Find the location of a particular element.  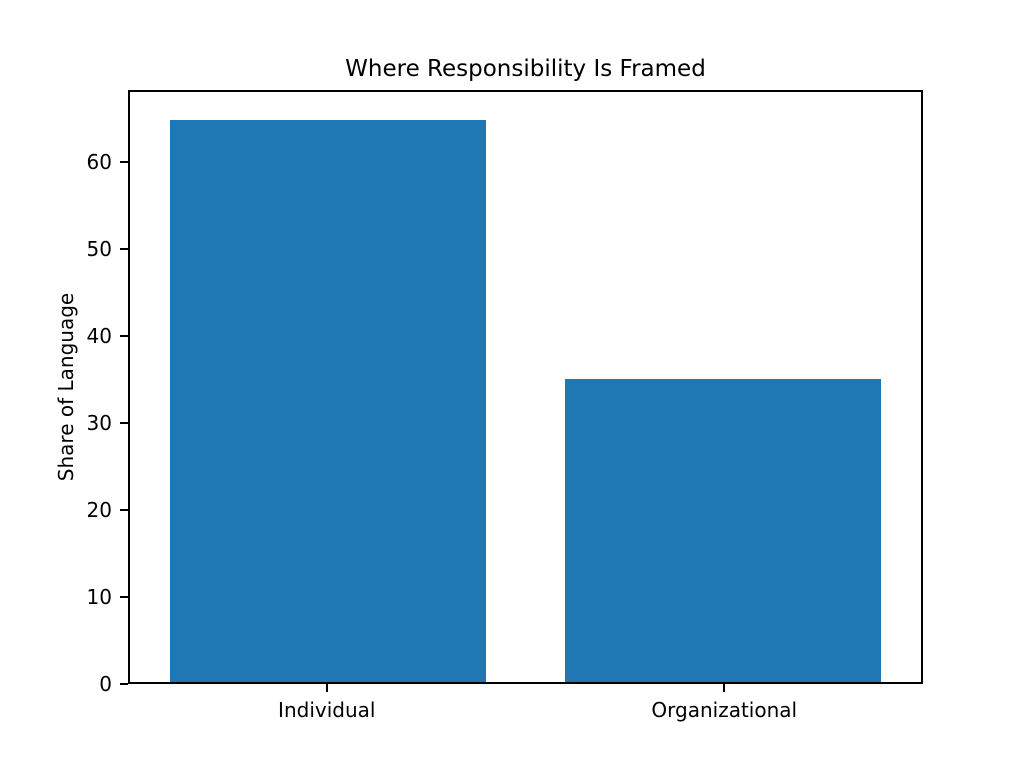

y-tick-label: 10 is located at coordinates (99, 596).